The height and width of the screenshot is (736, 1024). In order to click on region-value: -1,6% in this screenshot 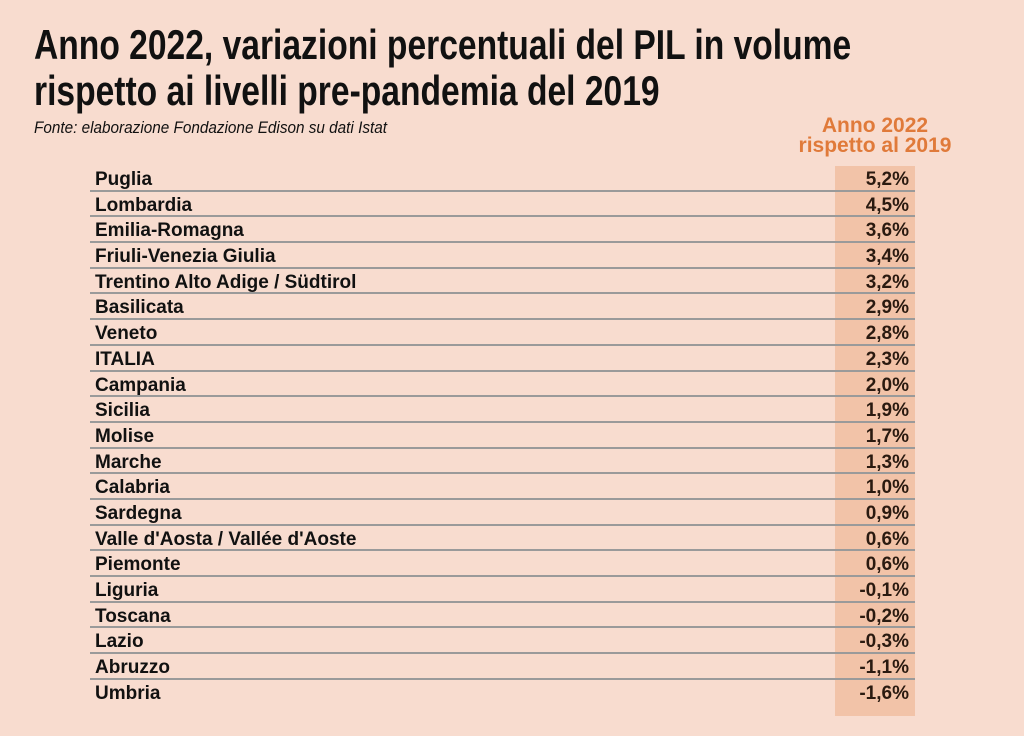, I will do `click(884, 693)`.